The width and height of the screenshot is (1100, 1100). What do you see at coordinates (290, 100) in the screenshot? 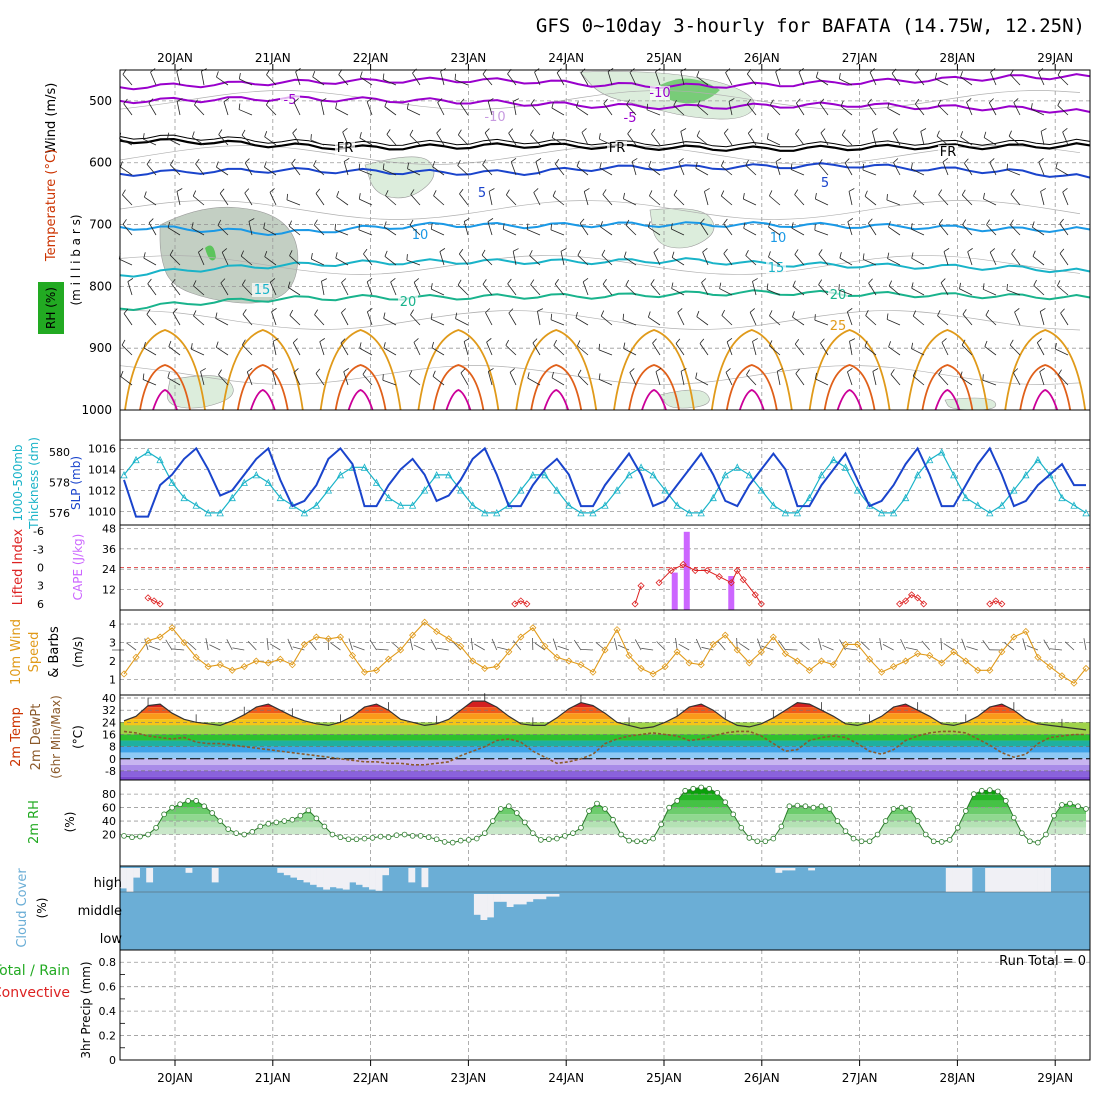
I see `contour-label: -5` at bounding box center [290, 100].